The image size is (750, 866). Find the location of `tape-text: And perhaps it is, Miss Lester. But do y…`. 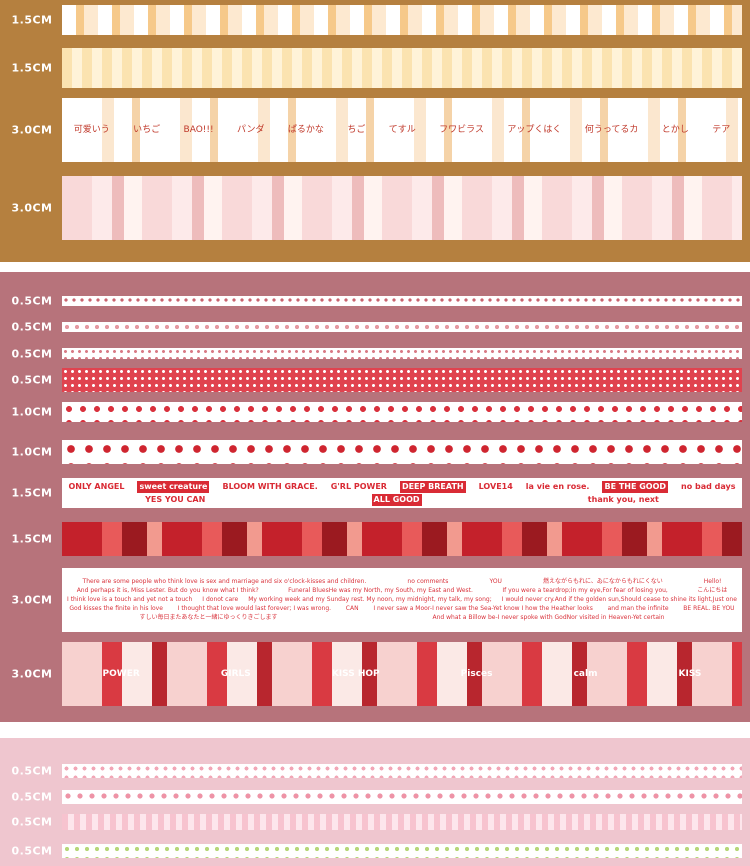

tape-text: And perhaps it is, Miss Lester. But do y… is located at coordinates (167, 590).